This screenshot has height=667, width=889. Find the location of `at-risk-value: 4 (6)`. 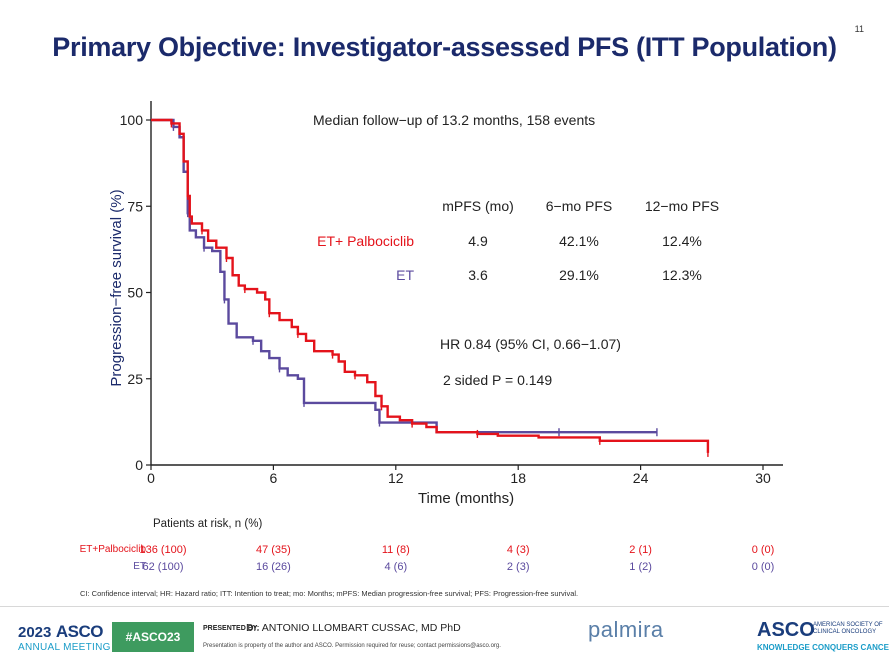

at-risk-value: 4 (6) is located at coordinates (396, 567).